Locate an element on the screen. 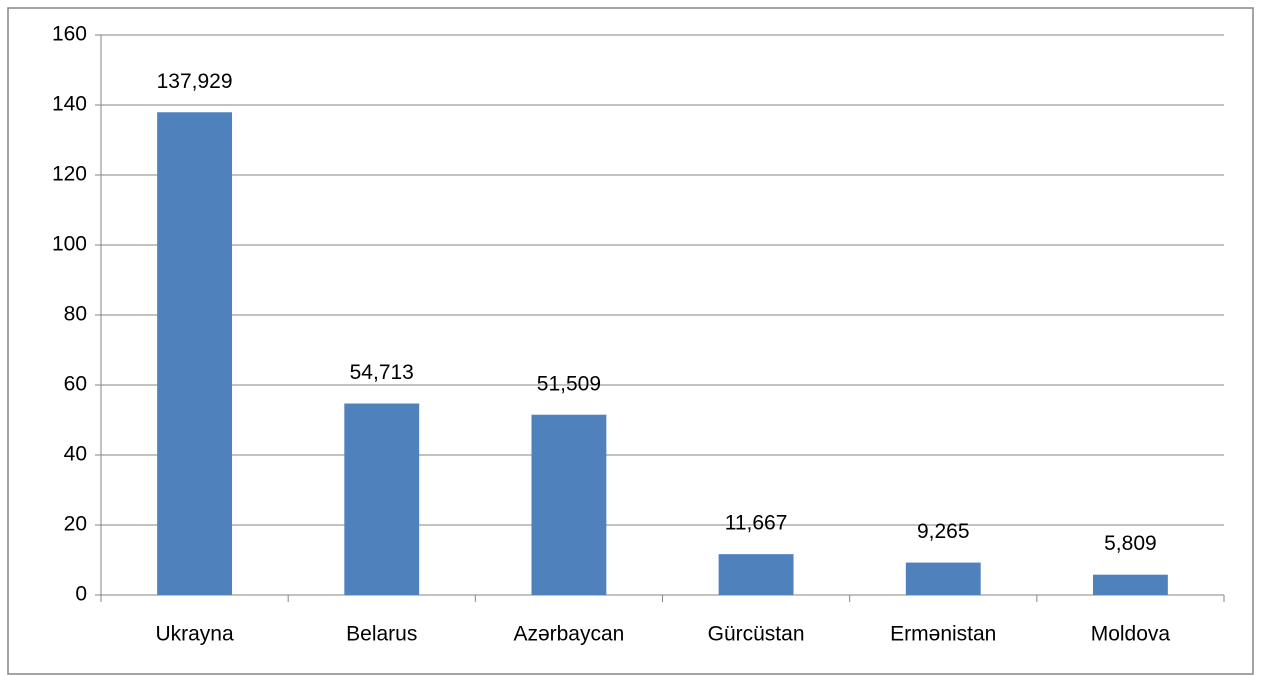 This screenshot has height=675, width=1262. data-label: 137,929 is located at coordinates (195, 81).